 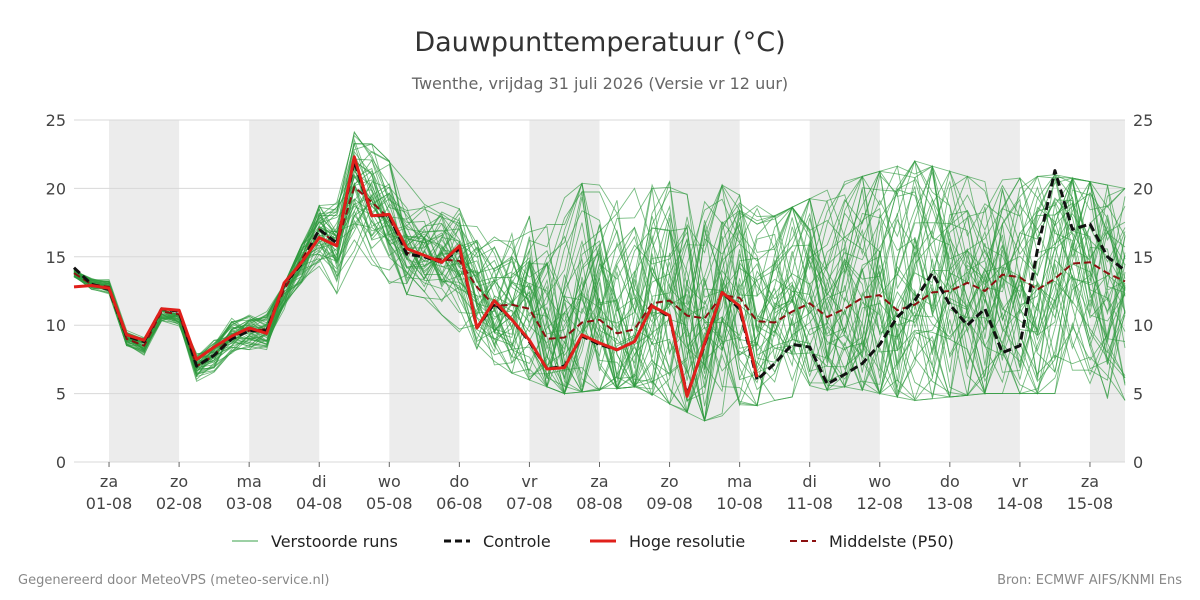 What do you see at coordinates (879, 481) in the screenshot?
I see `x-tick-day-11: wo` at bounding box center [879, 481].